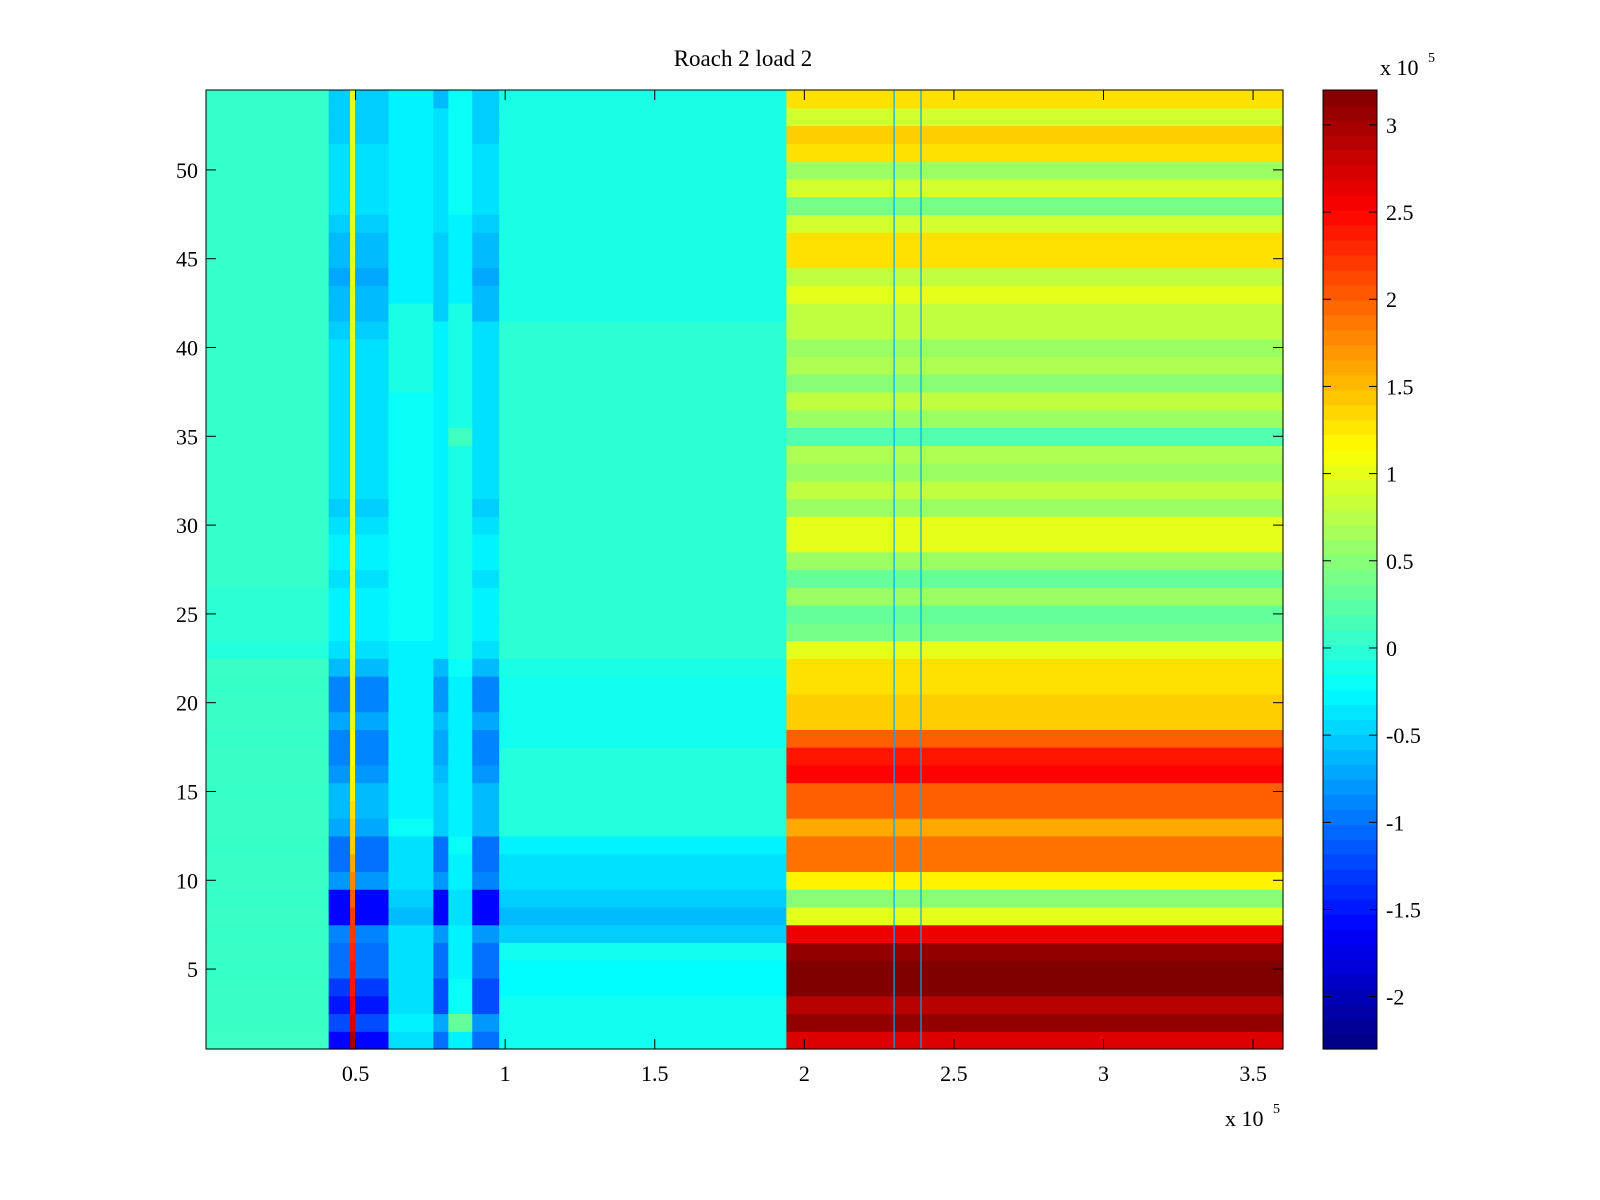 This screenshot has height=1200, width=1600. What do you see at coordinates (1403, 910) in the screenshot?
I see `colorbar-tick-label: -1.5` at bounding box center [1403, 910].